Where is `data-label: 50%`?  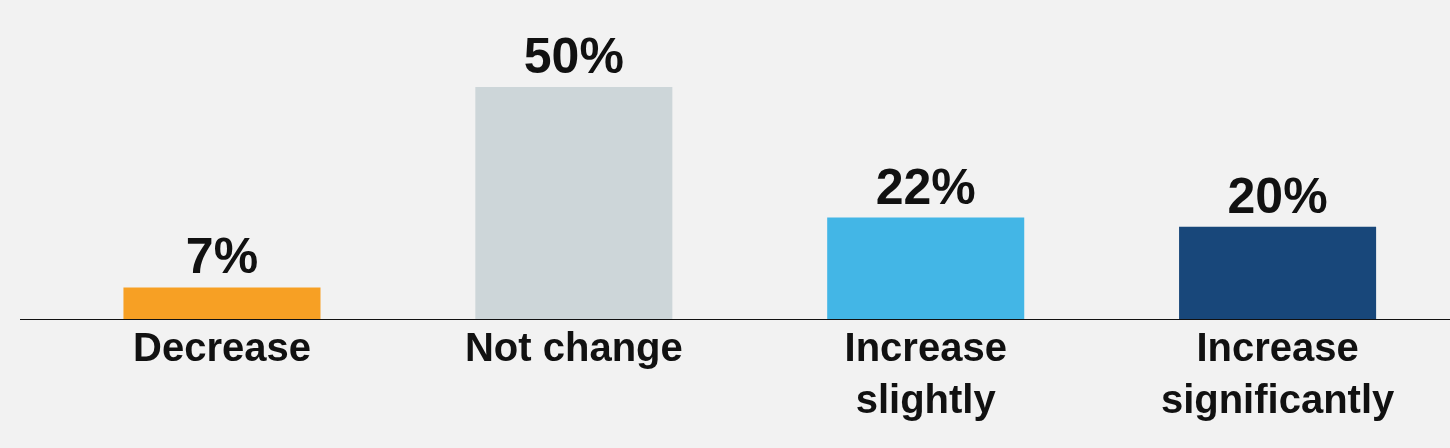
data-label: 50% is located at coordinates (573, 56).